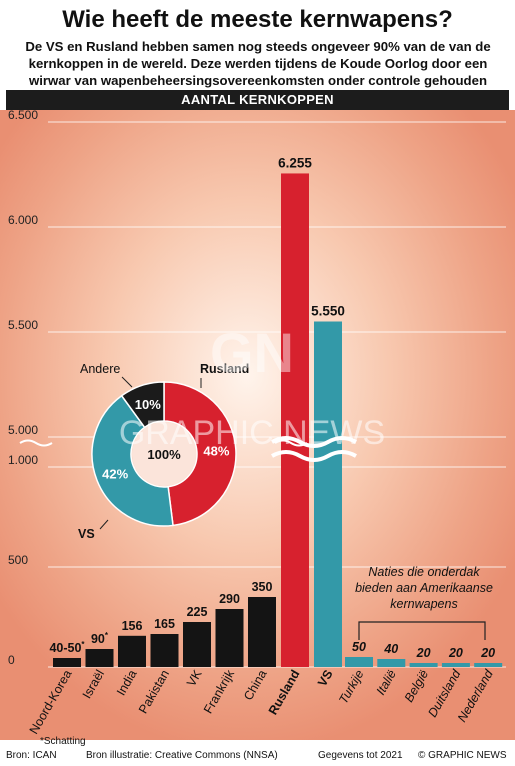 The height and width of the screenshot is (766, 515). I want to click on bar-duitsland, so click(455, 665).